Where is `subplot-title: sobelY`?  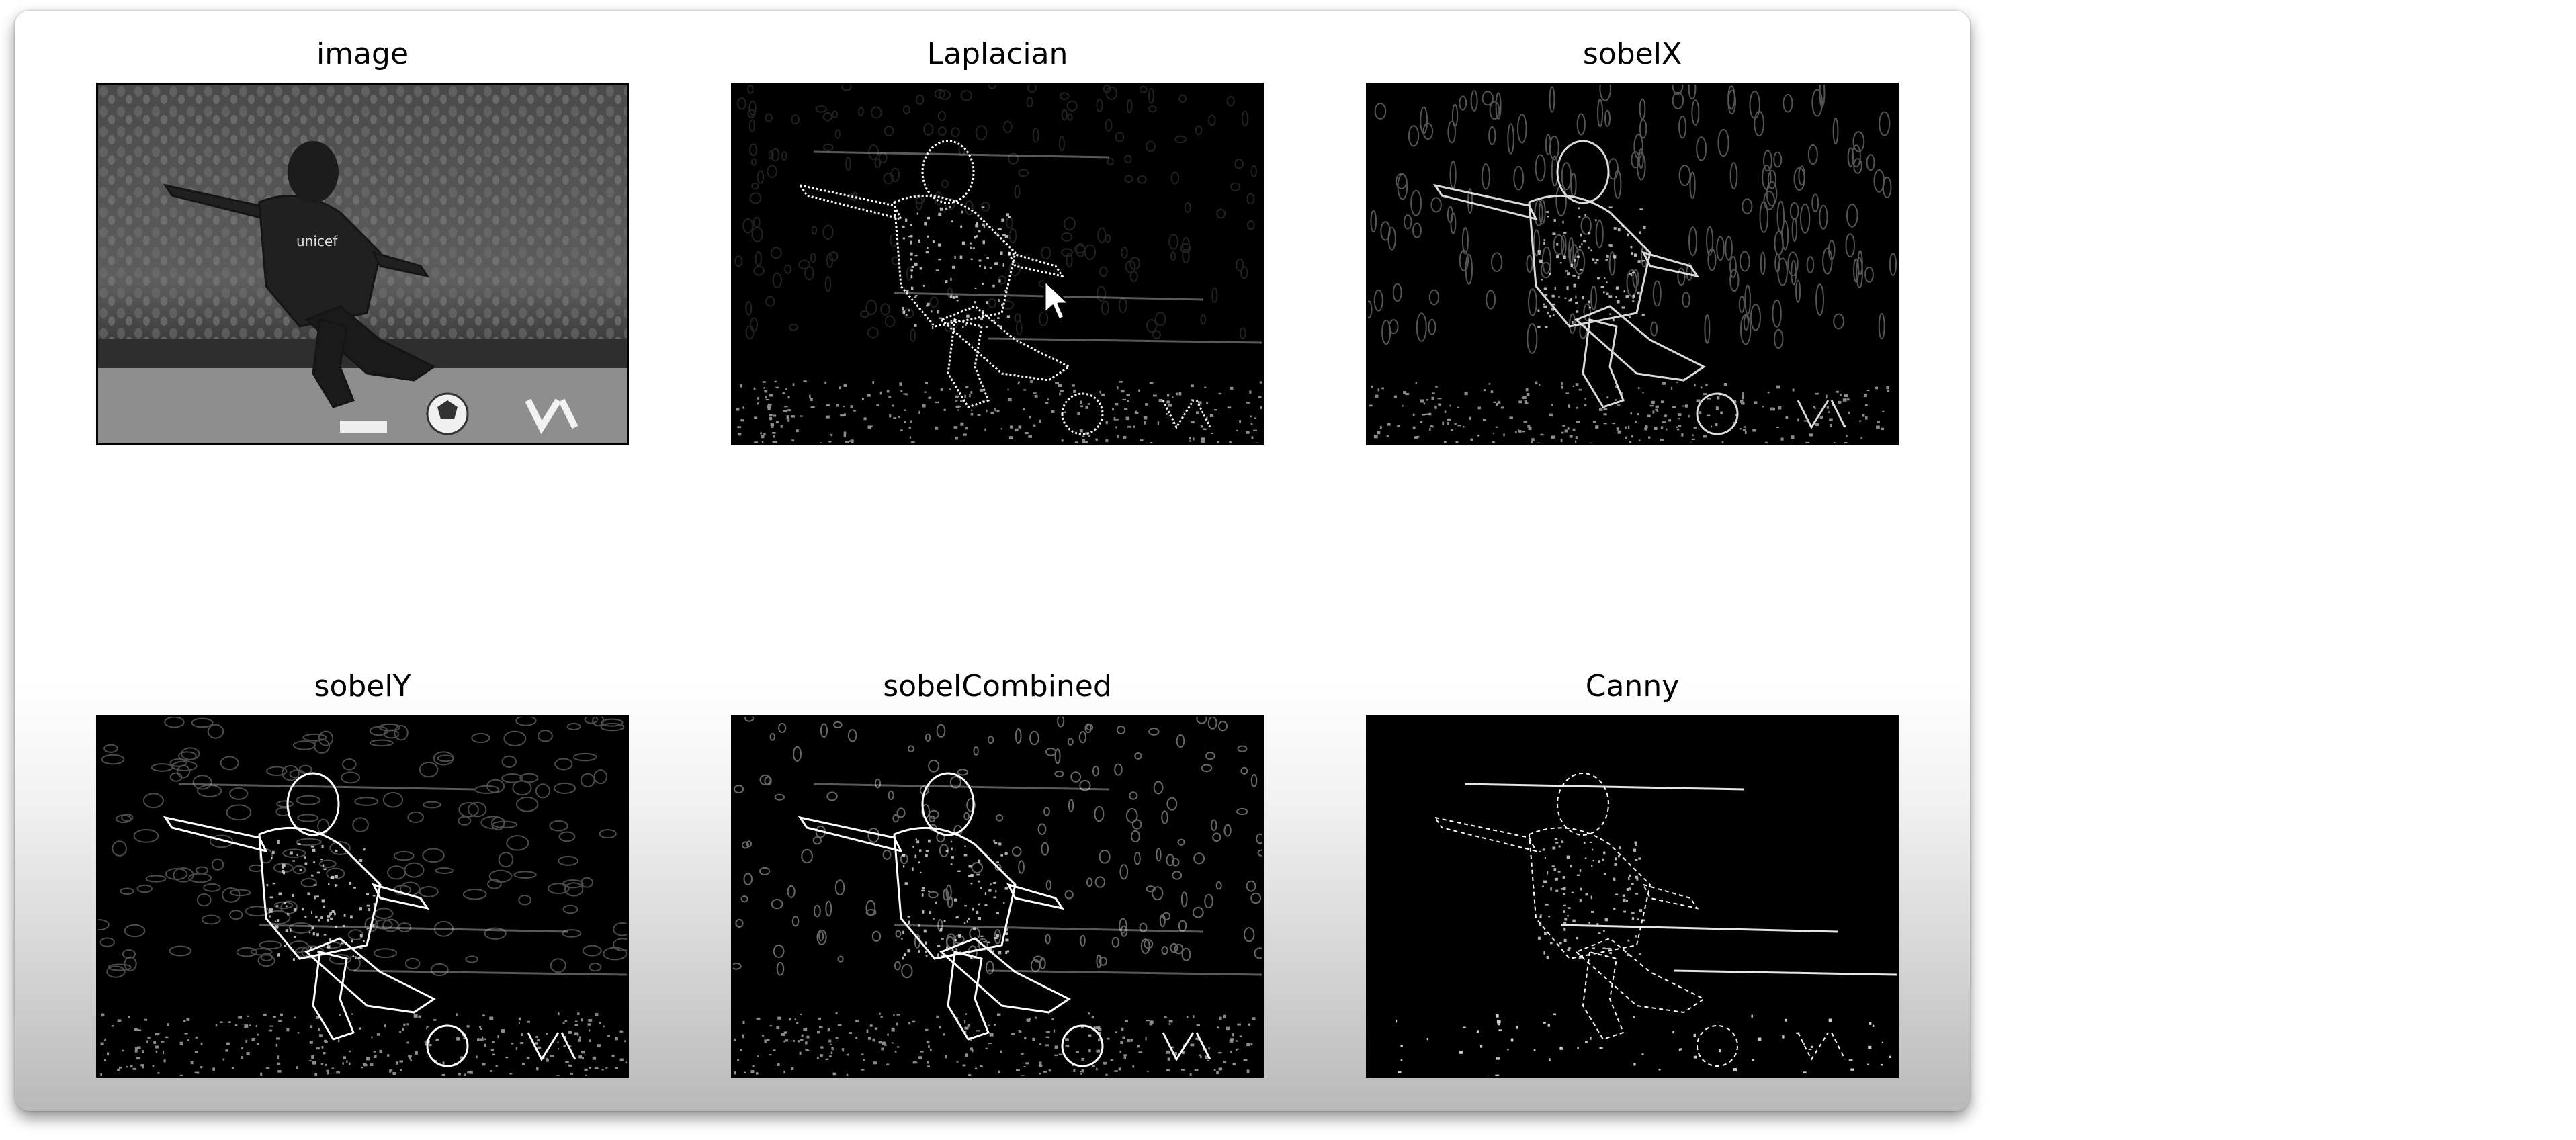 subplot-title: sobelY is located at coordinates (362, 686).